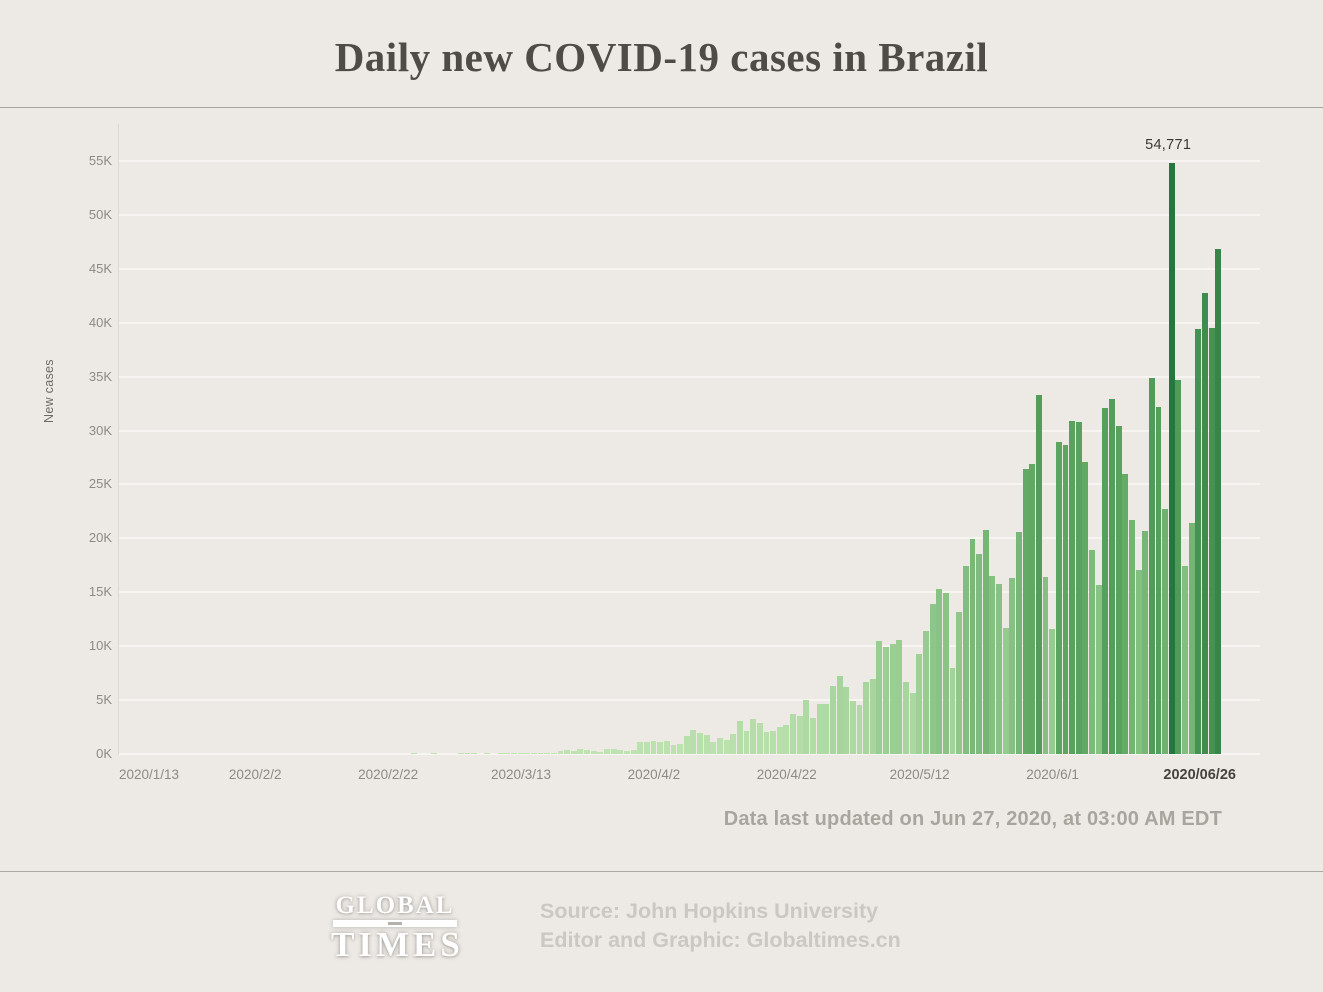 The height and width of the screenshot is (992, 1323). Describe the element at coordinates (255, 774) in the screenshot. I see `x-tick-label-2020-2-2: 2020/2/2` at that location.